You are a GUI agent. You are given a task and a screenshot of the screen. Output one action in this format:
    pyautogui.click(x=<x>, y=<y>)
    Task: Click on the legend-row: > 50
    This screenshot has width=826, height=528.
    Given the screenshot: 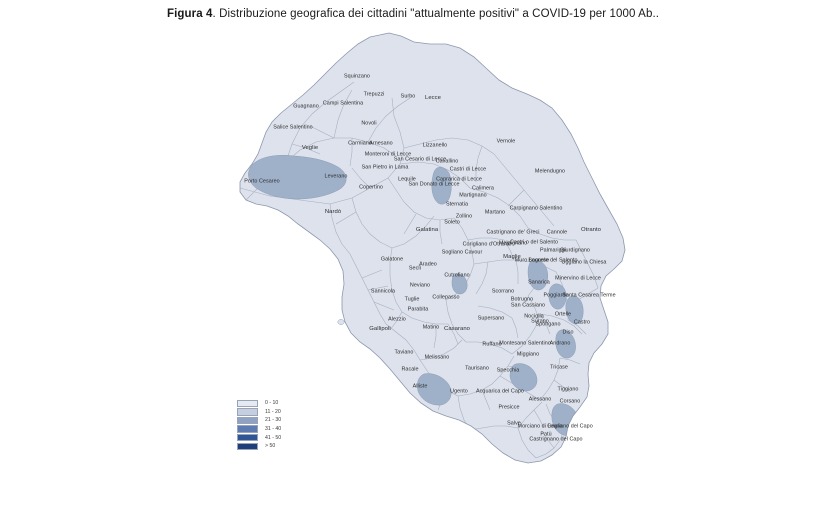 What is the action you would take?
    pyautogui.click(x=283, y=446)
    